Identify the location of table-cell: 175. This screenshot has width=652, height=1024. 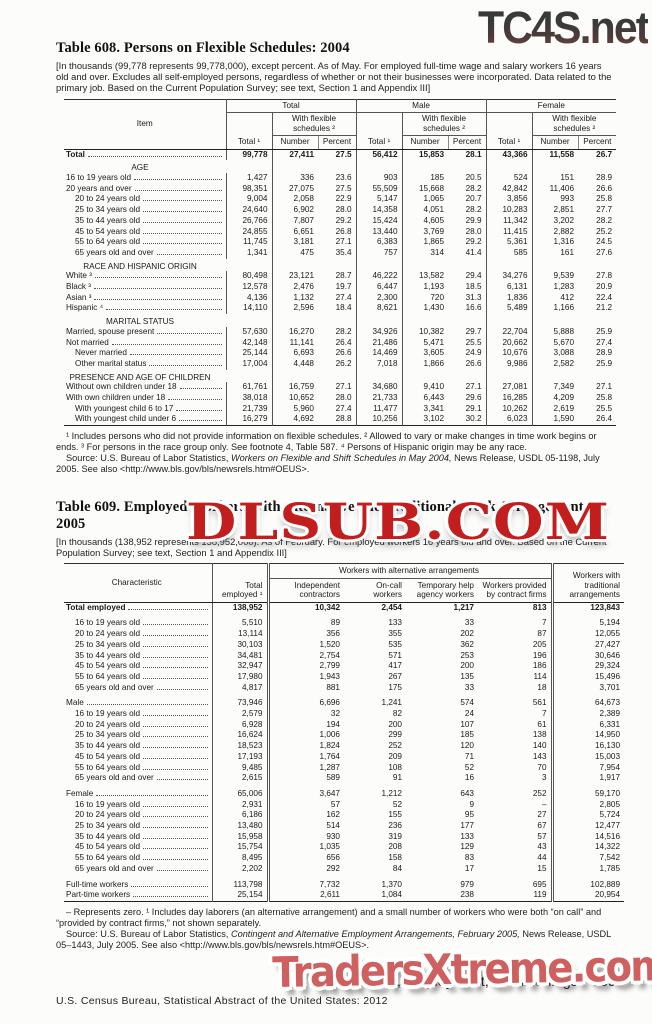
(395, 687).